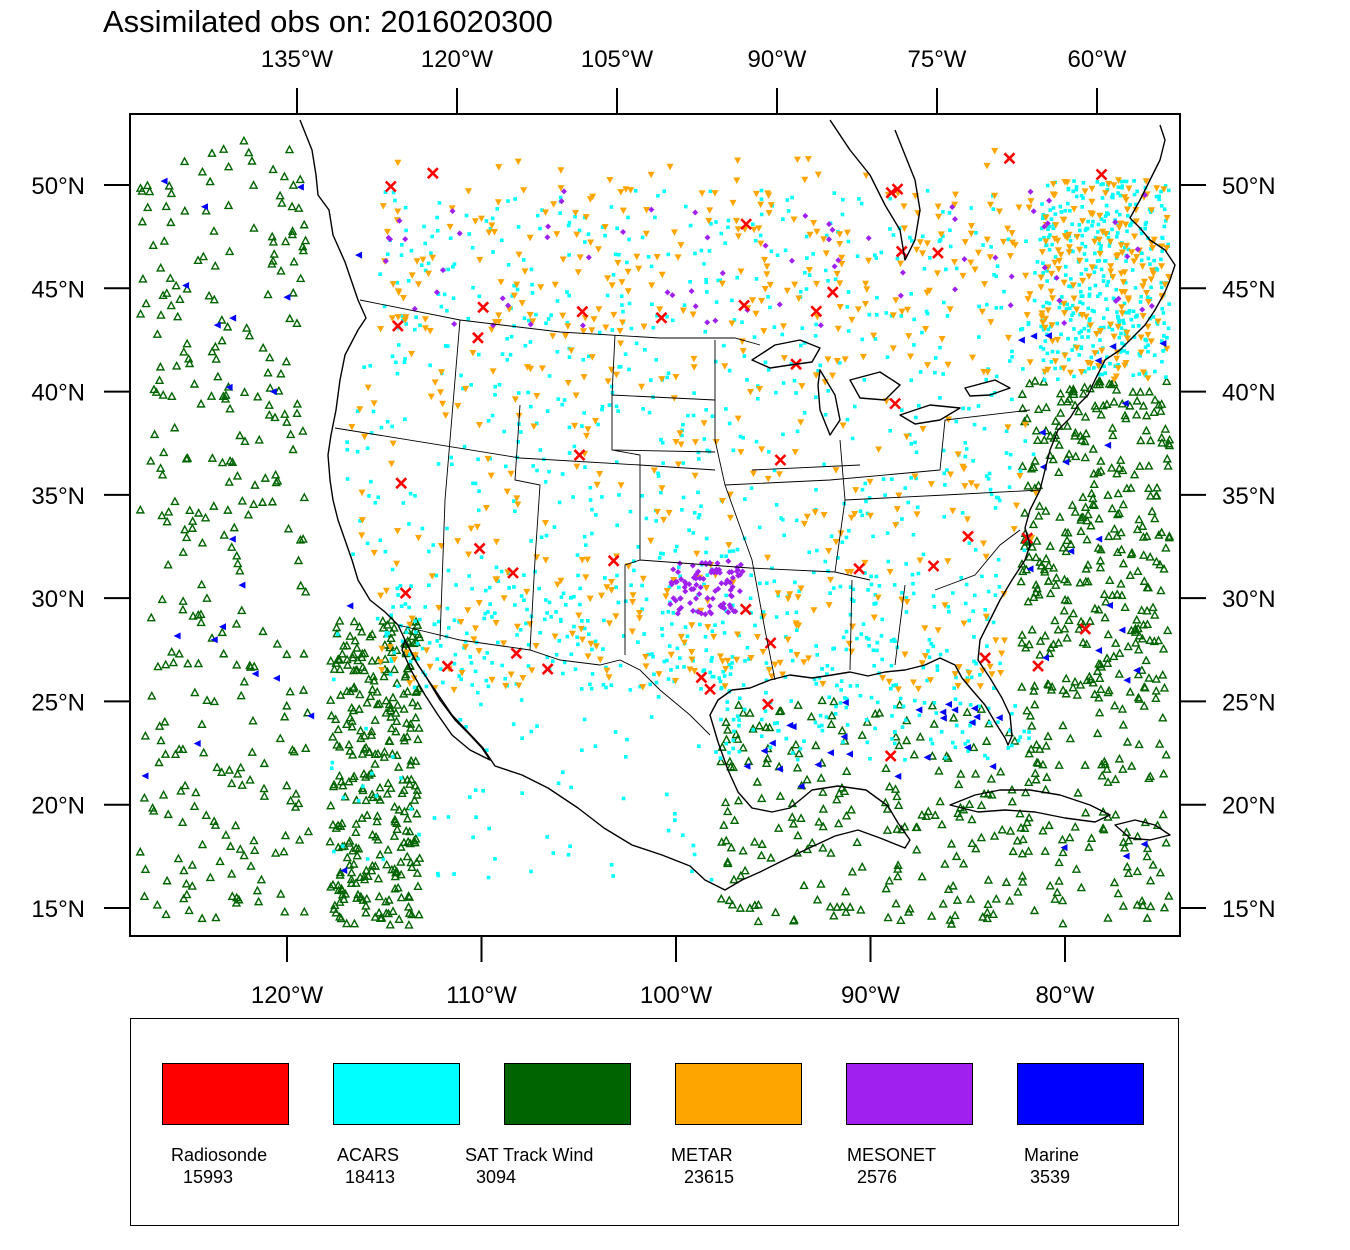 The image size is (1350, 1250). I want to click on left-lat-label: 40°N, so click(58, 393).